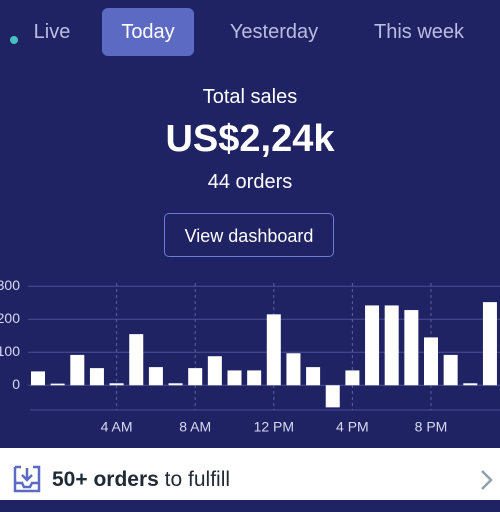 The height and width of the screenshot is (512, 500). What do you see at coordinates (105, 479) in the screenshot?
I see `fulfill-count: 50+ orders` at bounding box center [105, 479].